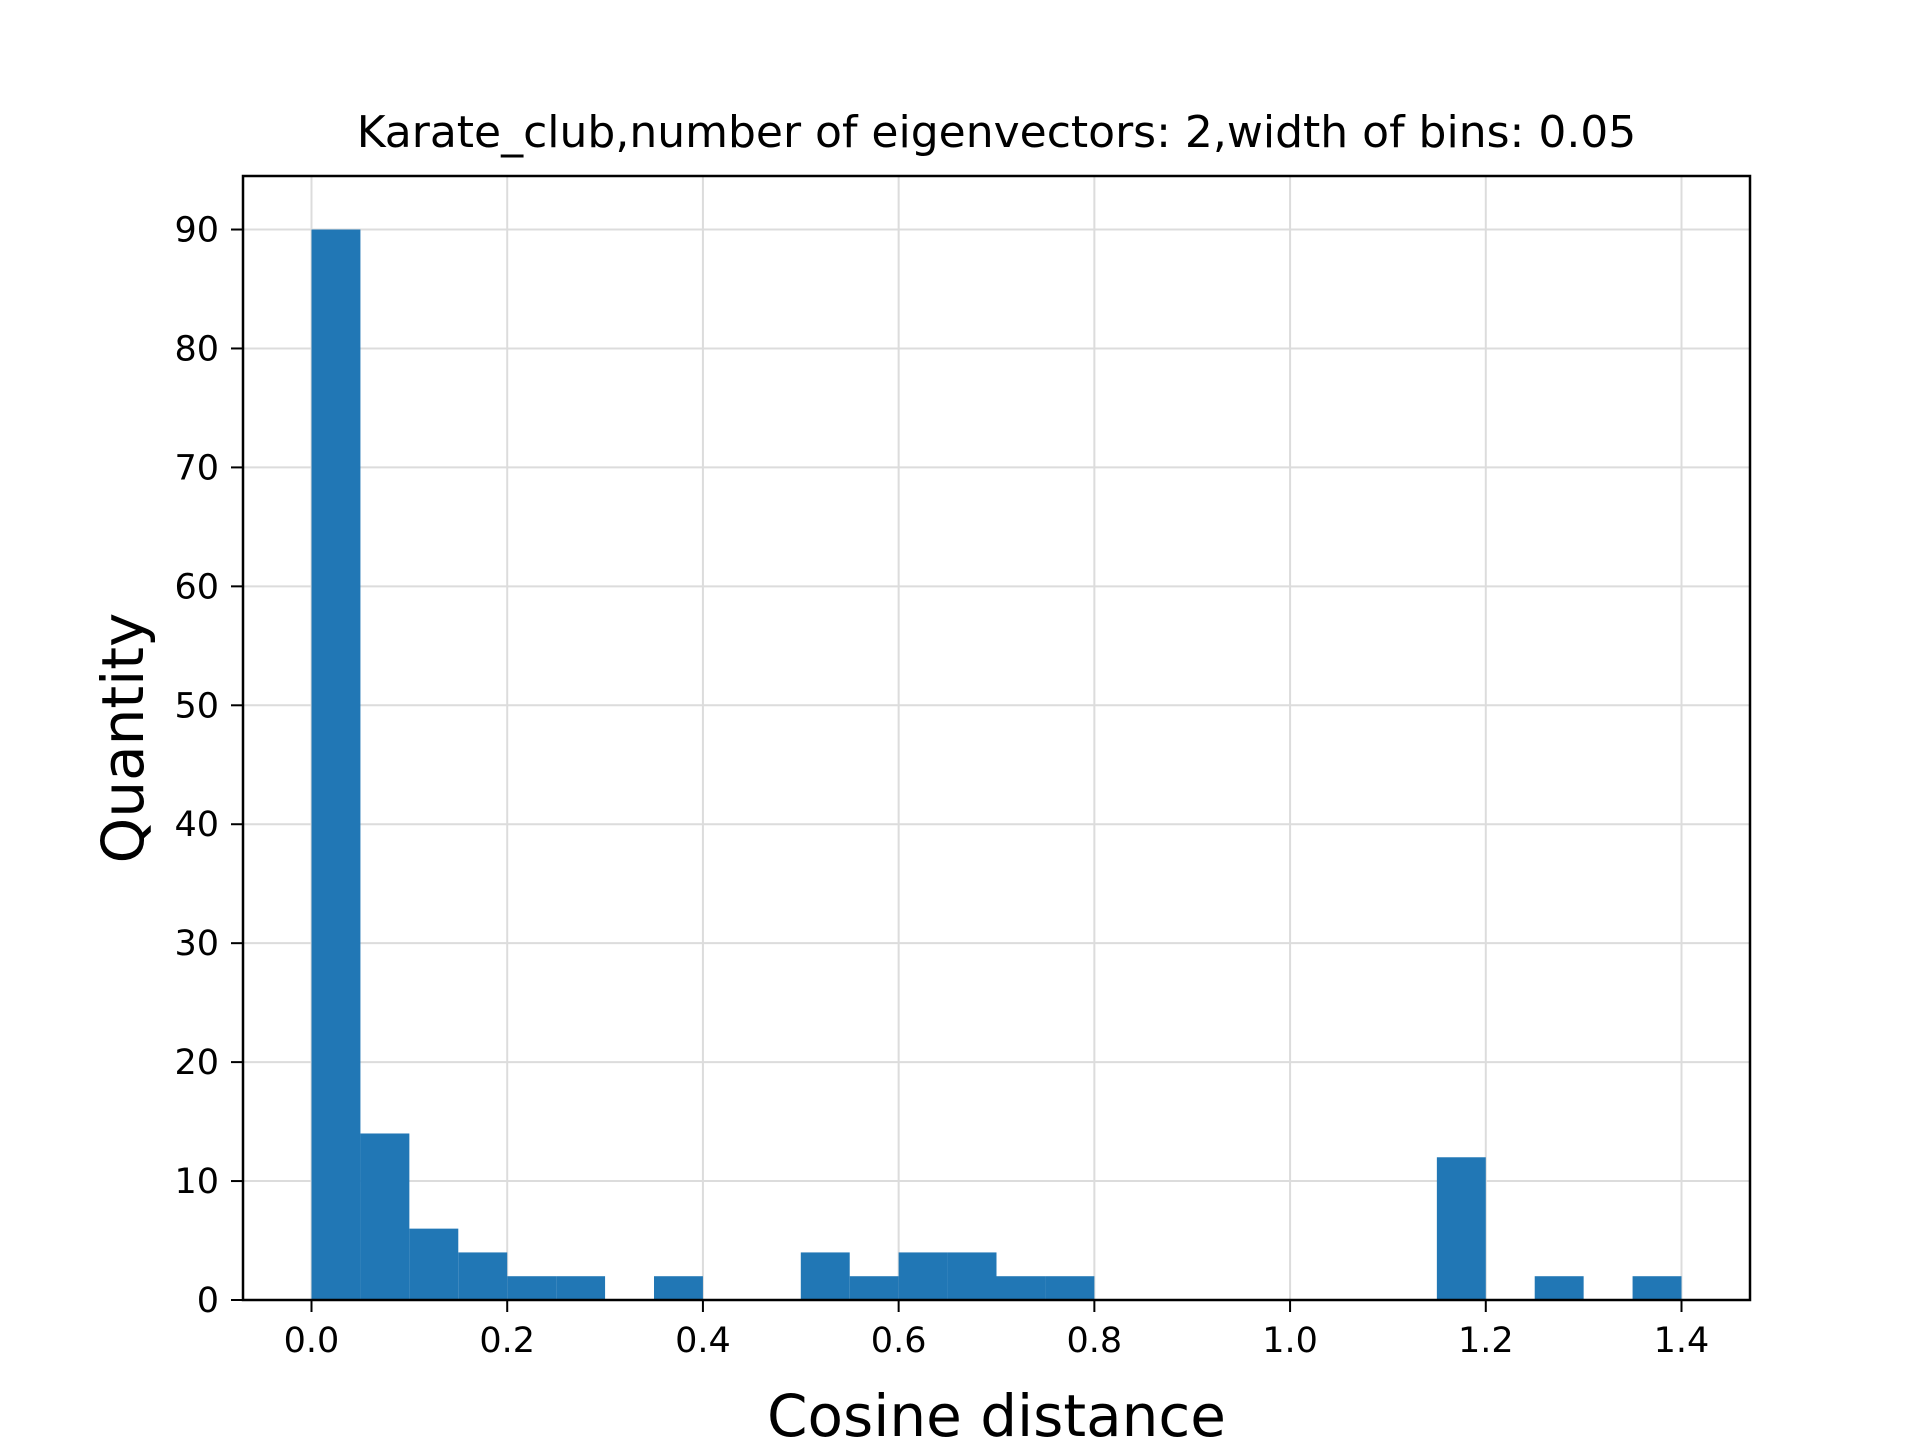 This screenshot has height=1445, width=1920. What do you see at coordinates (196, 1182) in the screenshot?
I see `y-tick-label: 10` at bounding box center [196, 1182].